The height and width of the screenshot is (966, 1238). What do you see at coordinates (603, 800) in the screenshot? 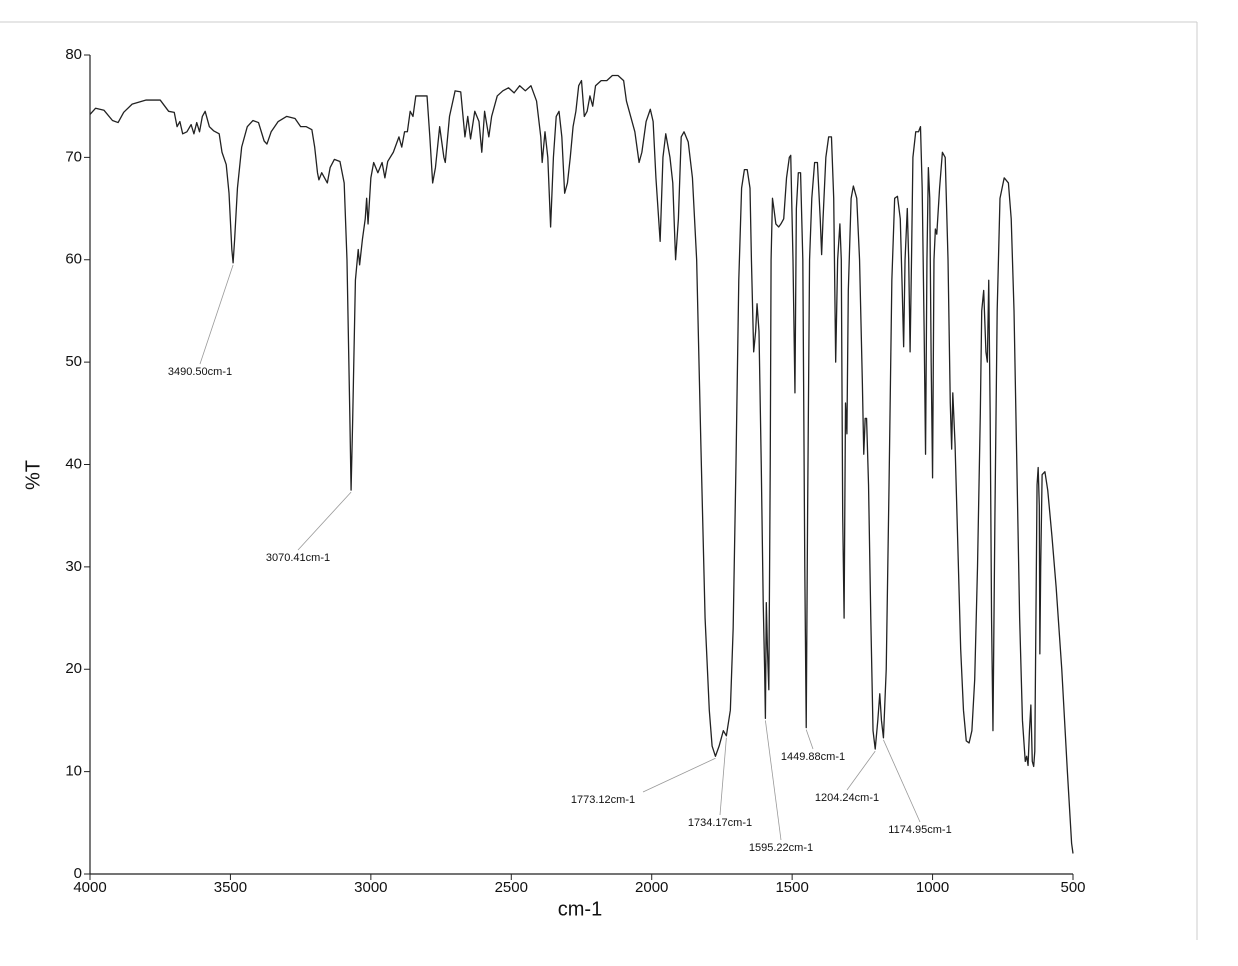
I see `annotation-label: 1773.12cm-1` at bounding box center [603, 800].